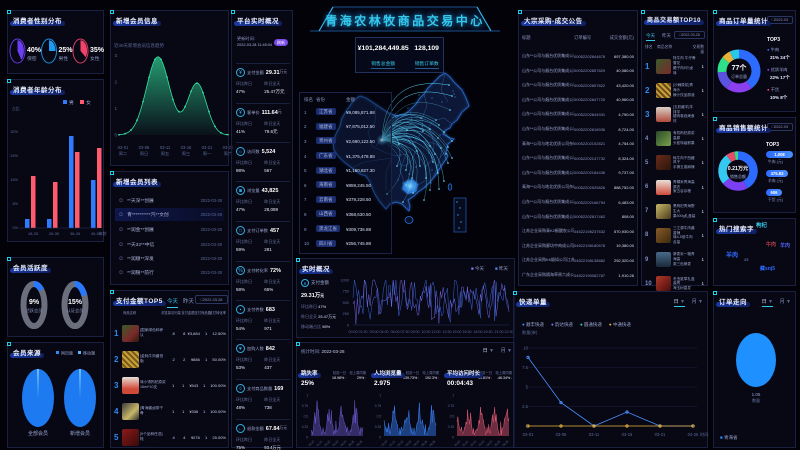  What do you see at coordinates (165, 154) in the screenshot?
I see `svg-text: 周五` at bounding box center [165, 154].